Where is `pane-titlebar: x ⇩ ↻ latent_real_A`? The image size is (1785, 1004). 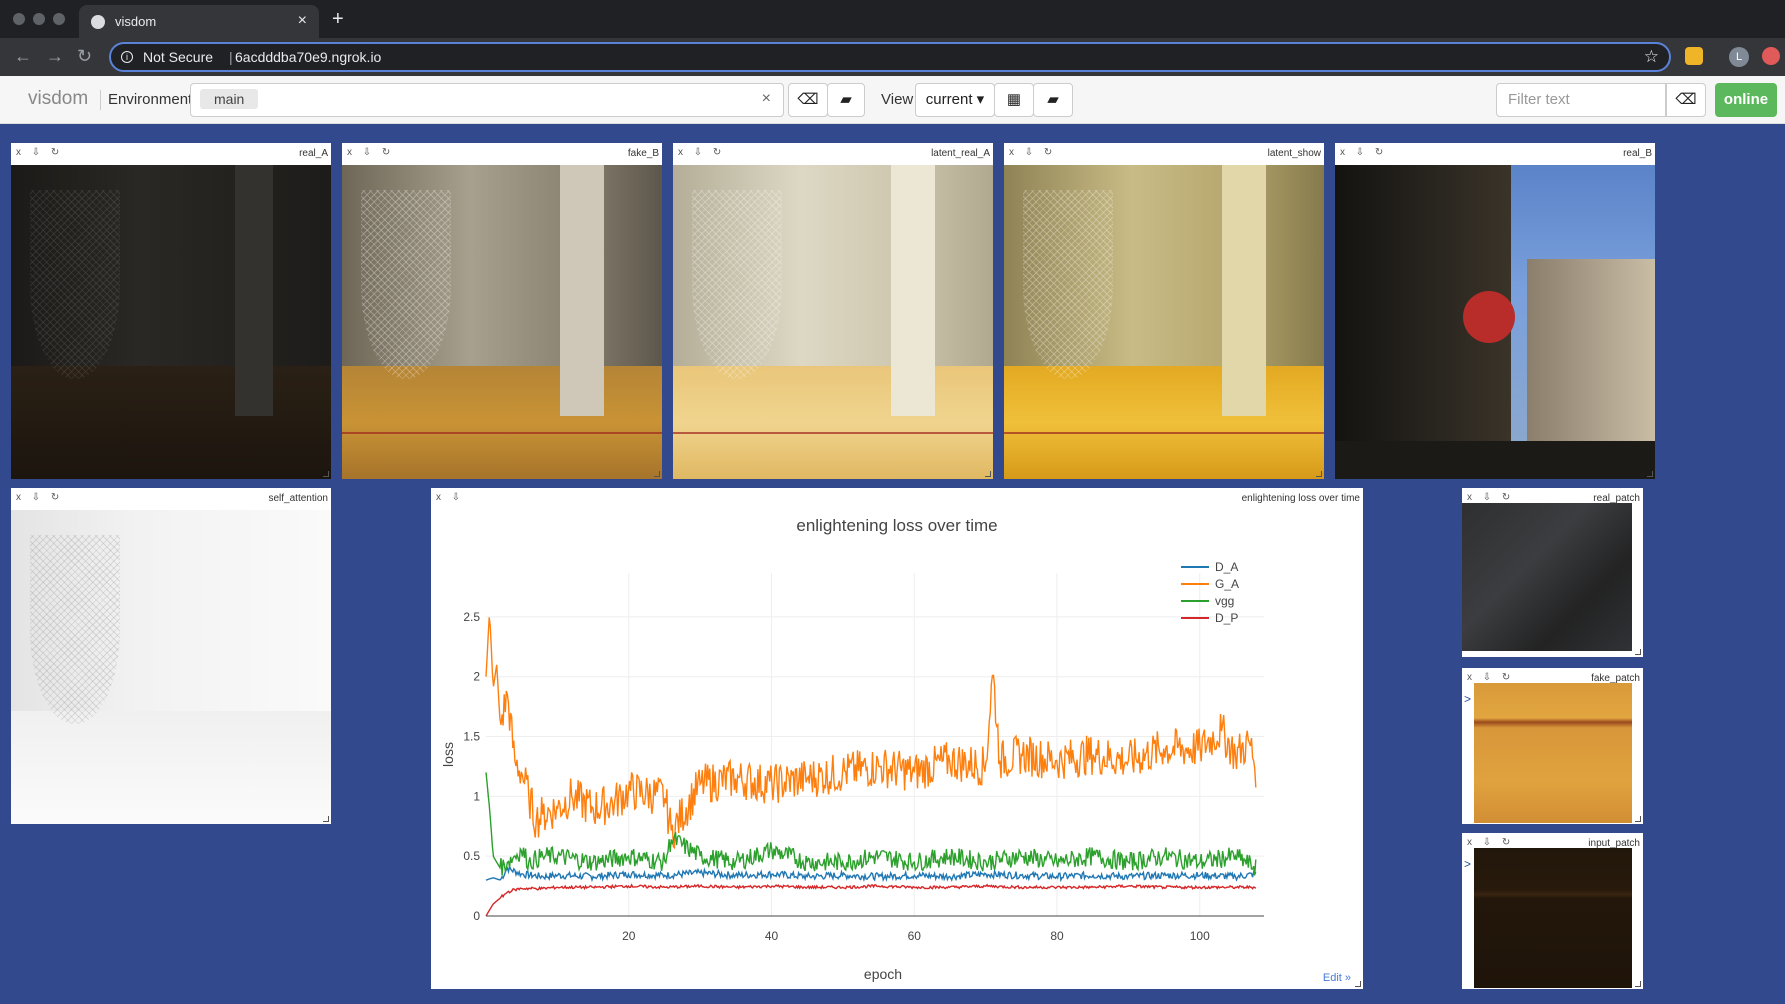 pane-titlebar: x ⇩ ↻ latent_real_A is located at coordinates (833, 154).